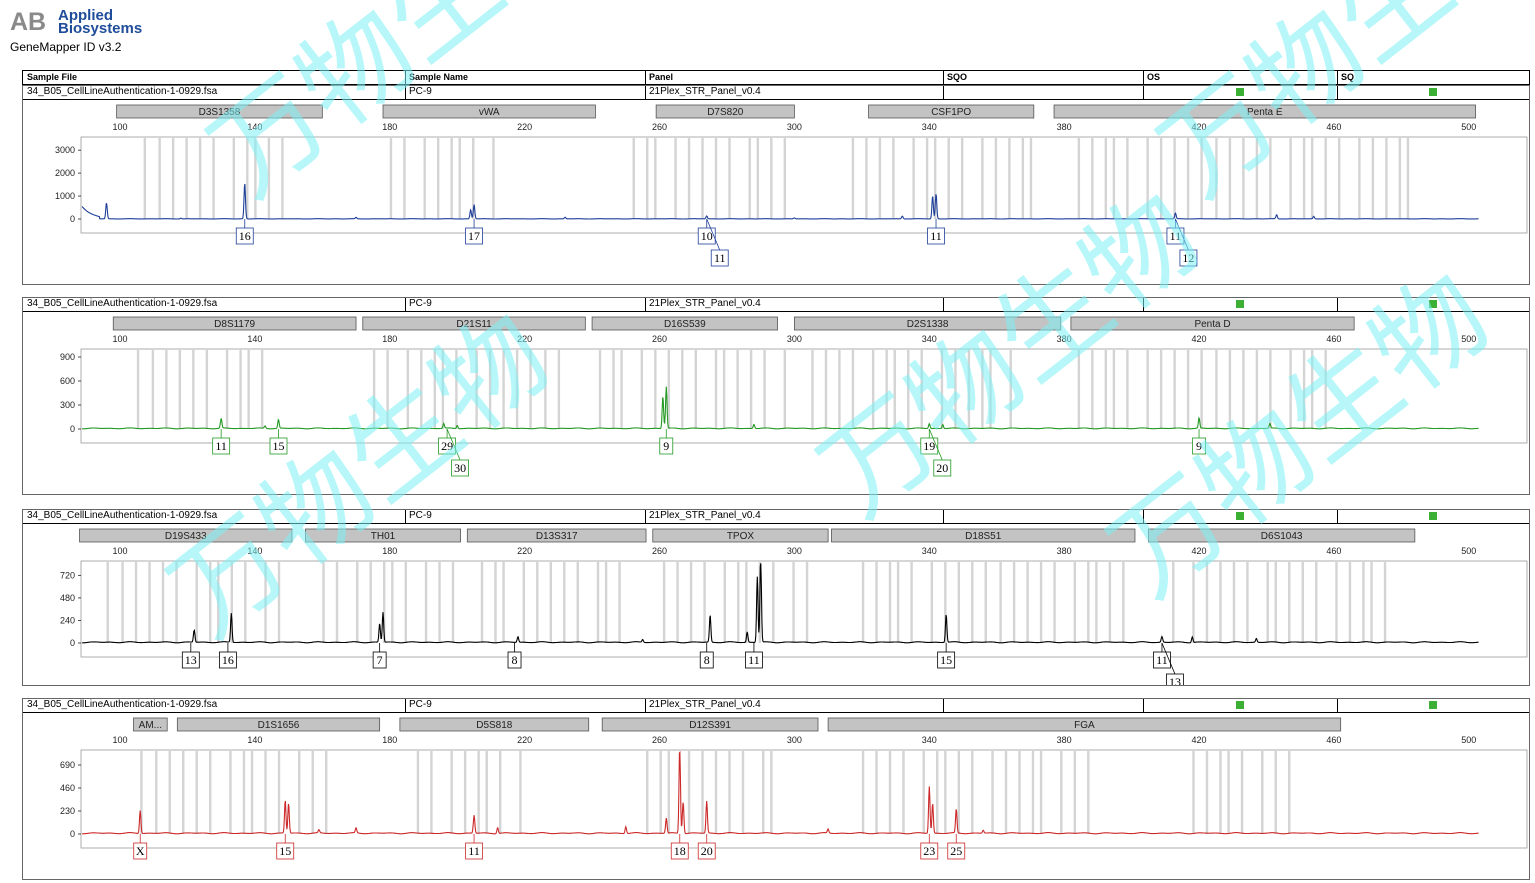  What do you see at coordinates (447, 446) in the screenshot?
I see `allele-call-label: 29` at bounding box center [447, 446].